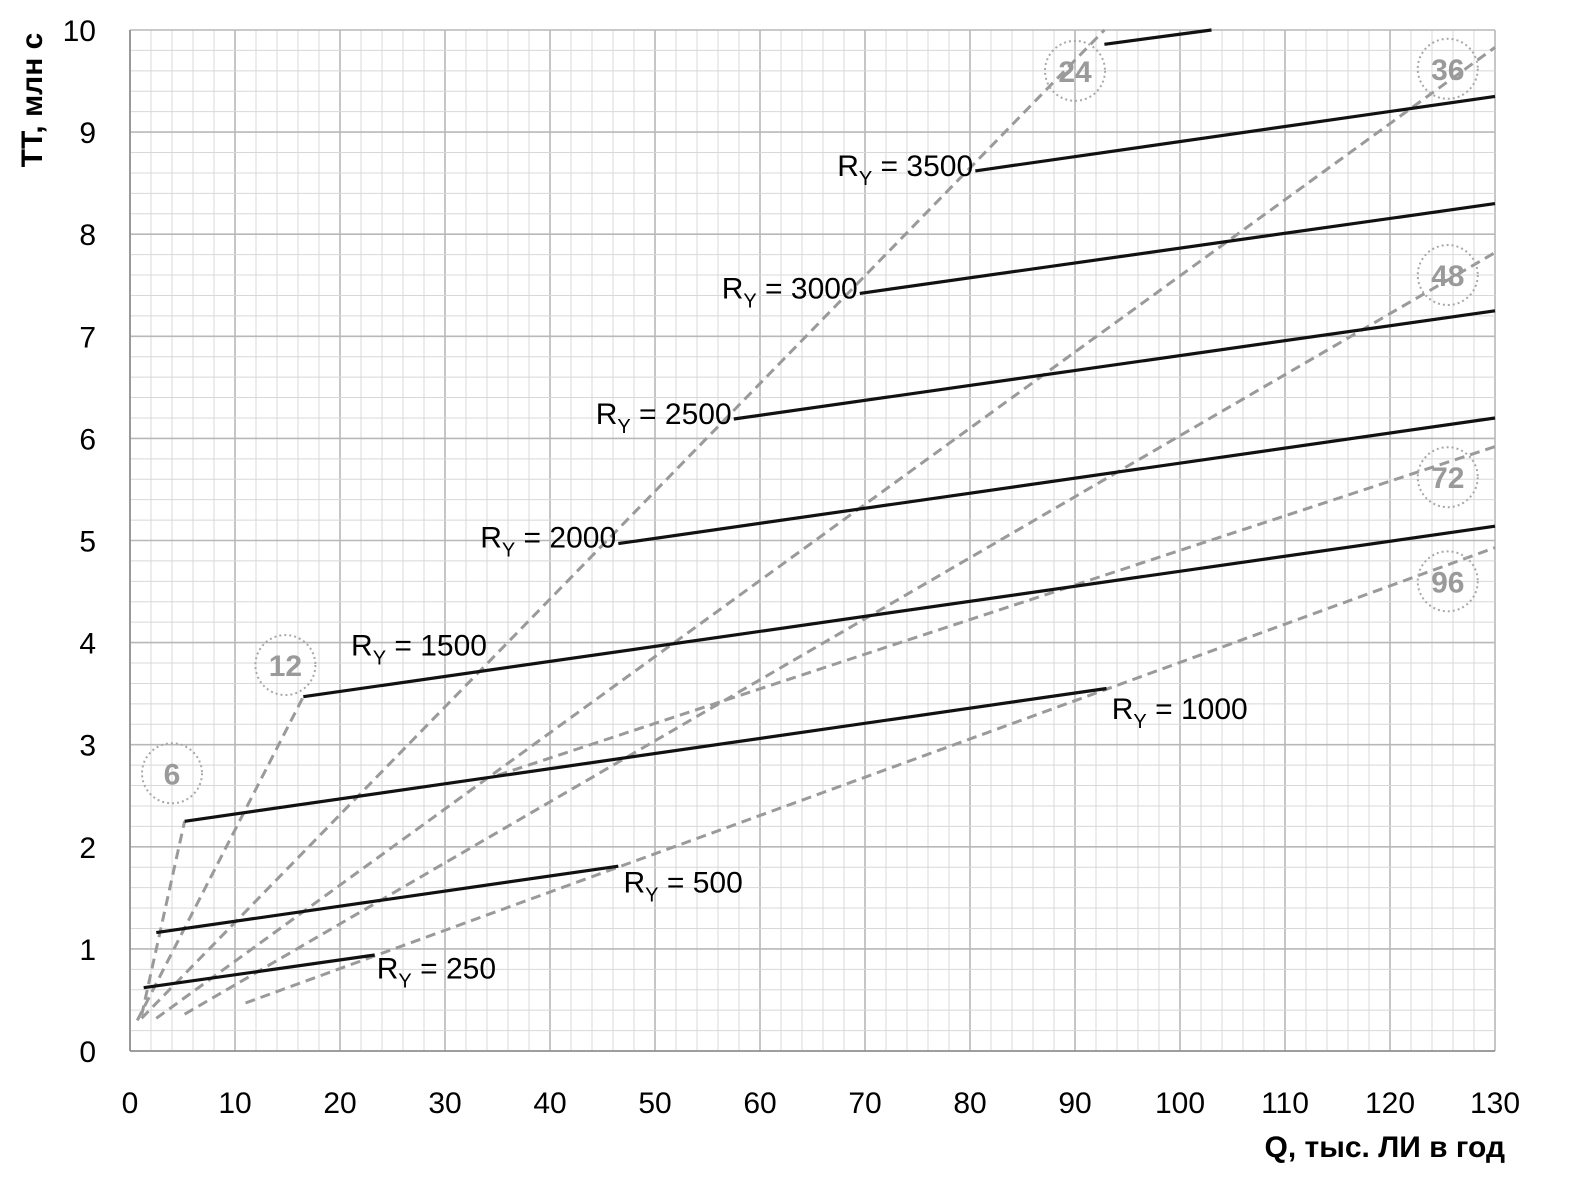 This screenshot has height=1177, width=1569. What do you see at coordinates (864, 1103) in the screenshot?
I see `x-tick-label: 70` at bounding box center [864, 1103].